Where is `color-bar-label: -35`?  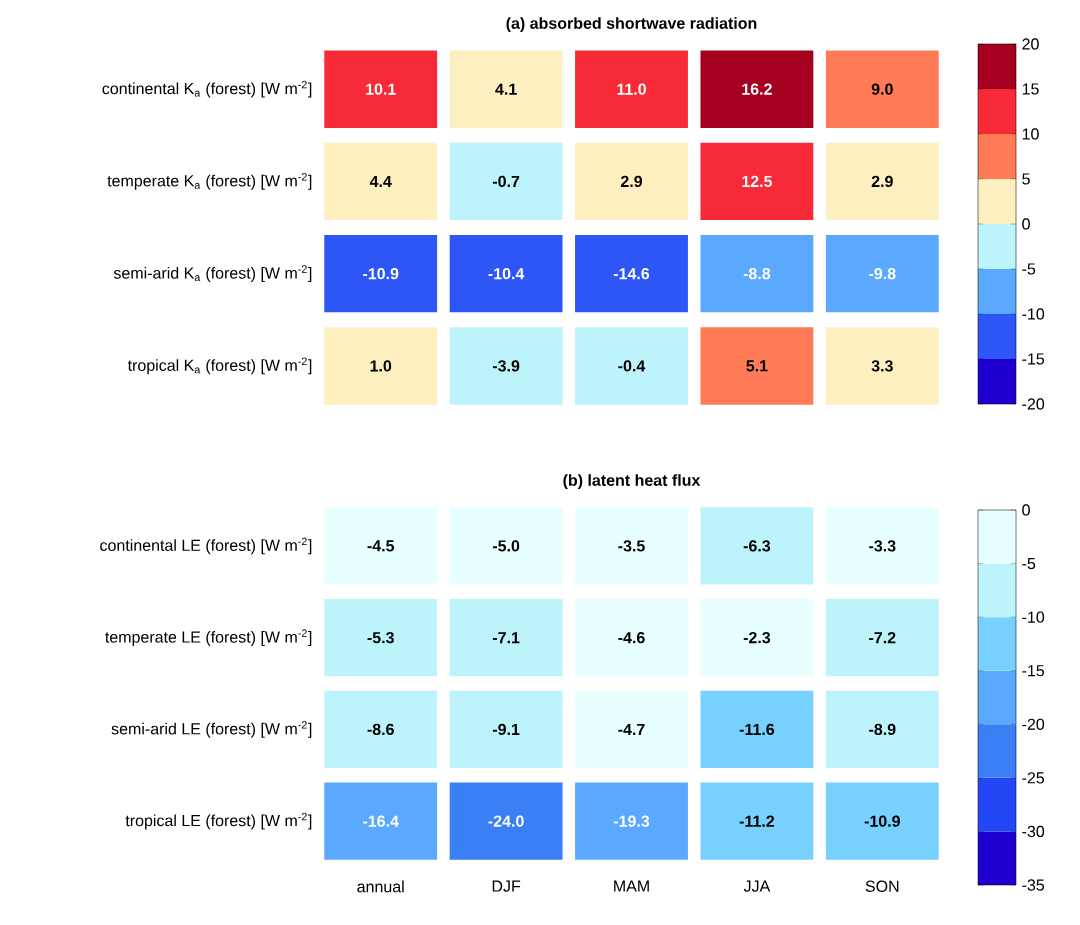 color-bar-label: -35 is located at coordinates (1033, 885).